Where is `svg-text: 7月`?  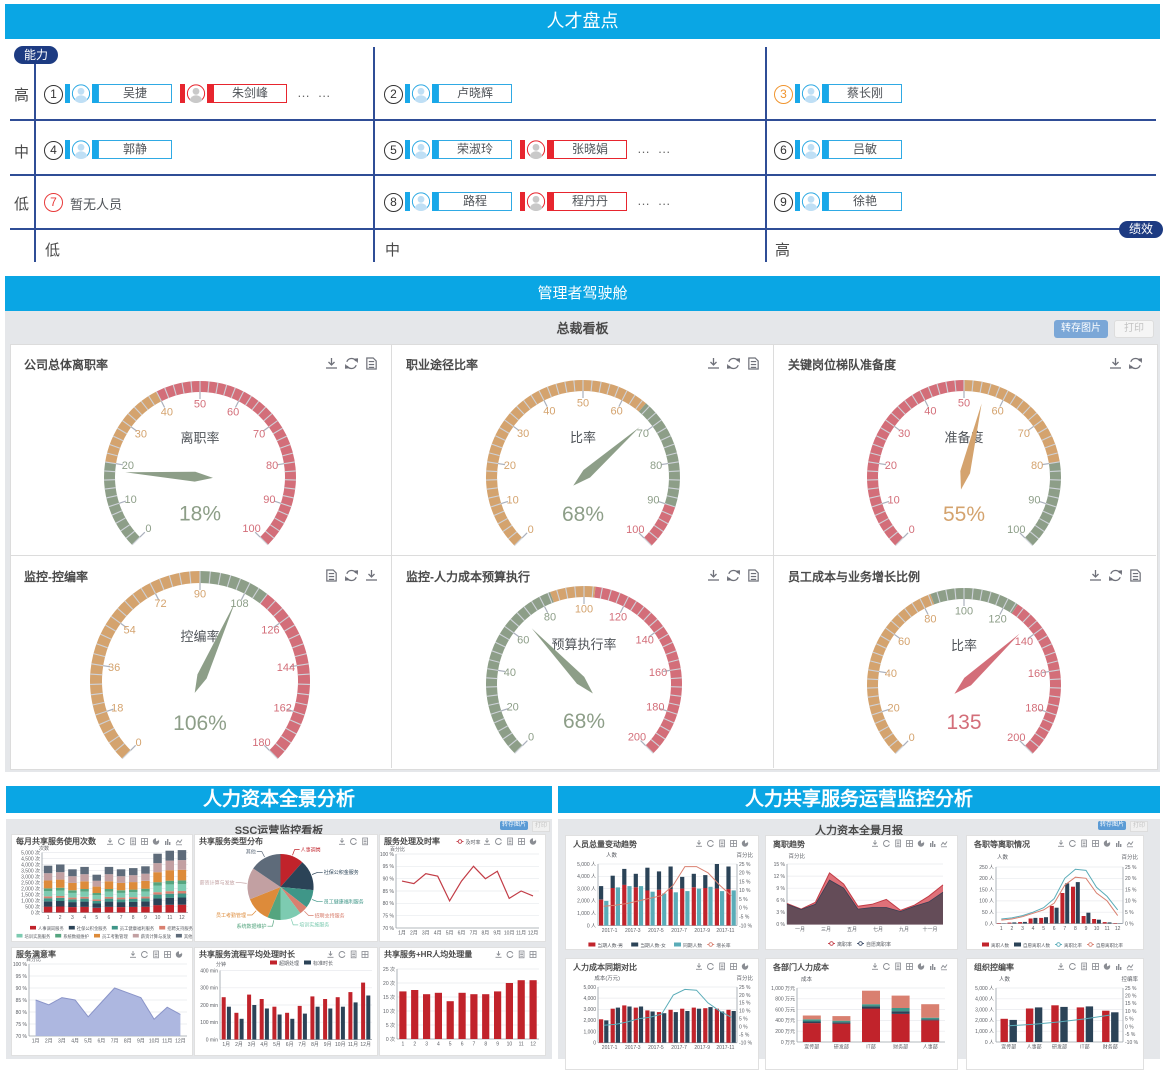 svg-text: 7月 is located at coordinates (115, 1042).